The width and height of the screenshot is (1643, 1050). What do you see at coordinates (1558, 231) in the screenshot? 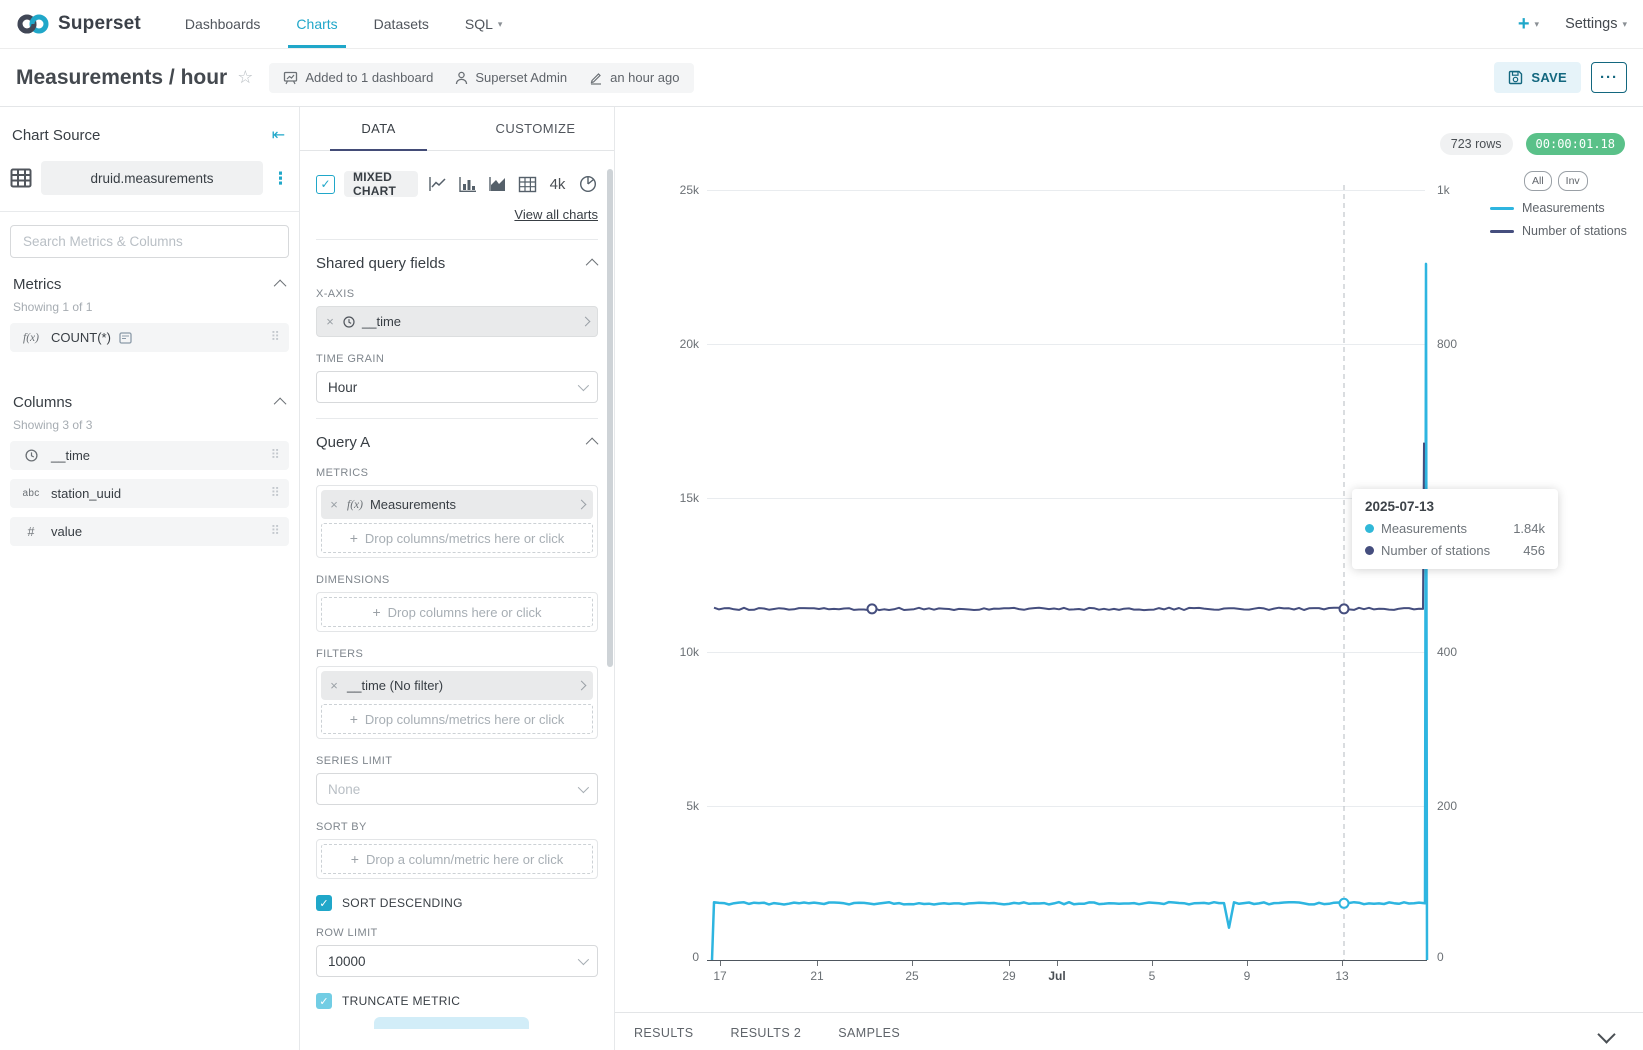
I see `legend-item-number-of-stations: Number of stations` at bounding box center [1558, 231].